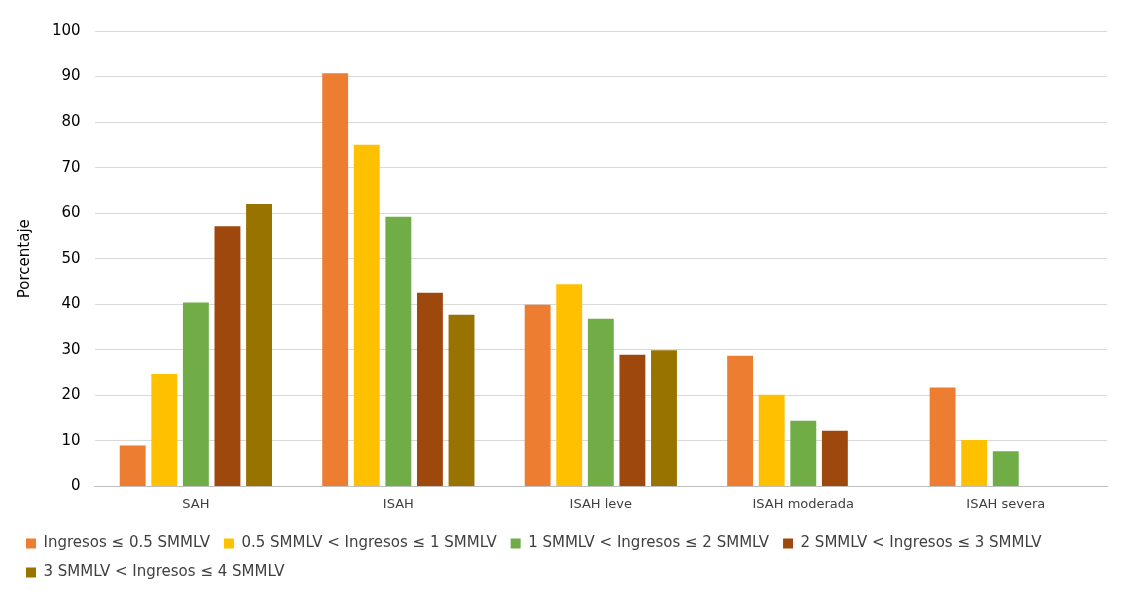  What do you see at coordinates (71, 212) in the screenshot?
I see `y-tick-label: 60` at bounding box center [71, 212].